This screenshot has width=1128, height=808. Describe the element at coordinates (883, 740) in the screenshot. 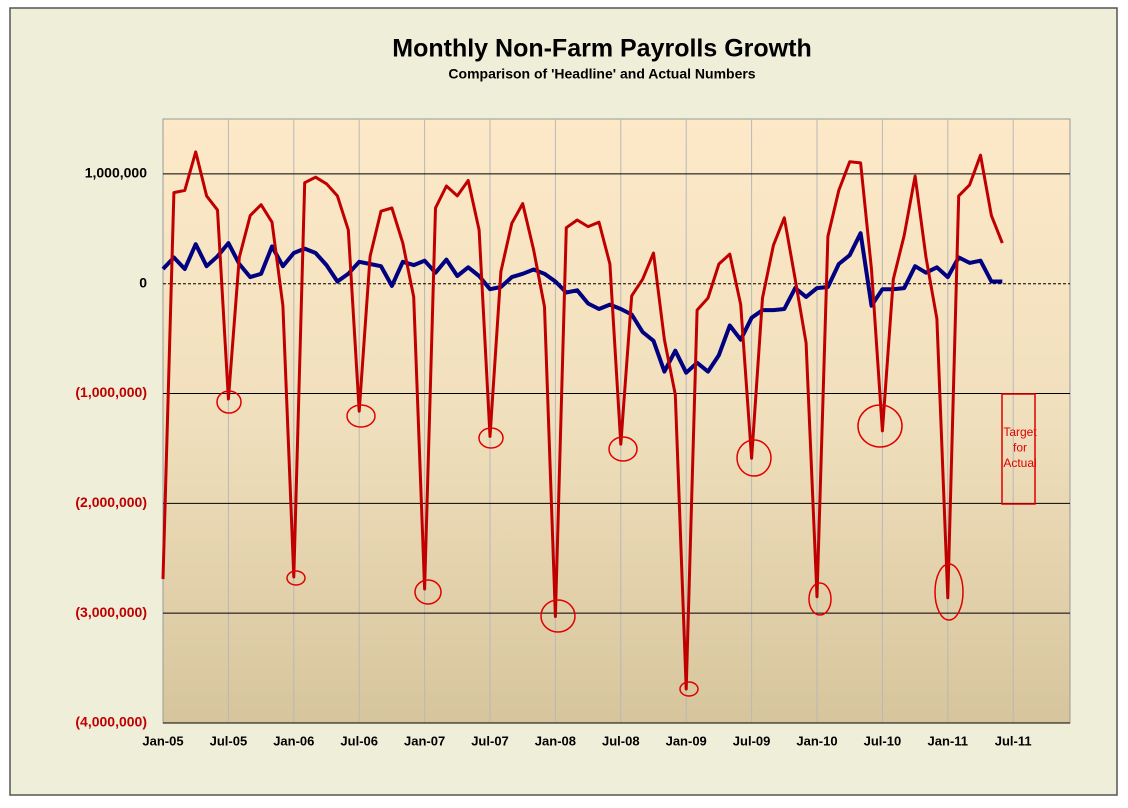

I see `x-tick-label: Jul-10` at that location.